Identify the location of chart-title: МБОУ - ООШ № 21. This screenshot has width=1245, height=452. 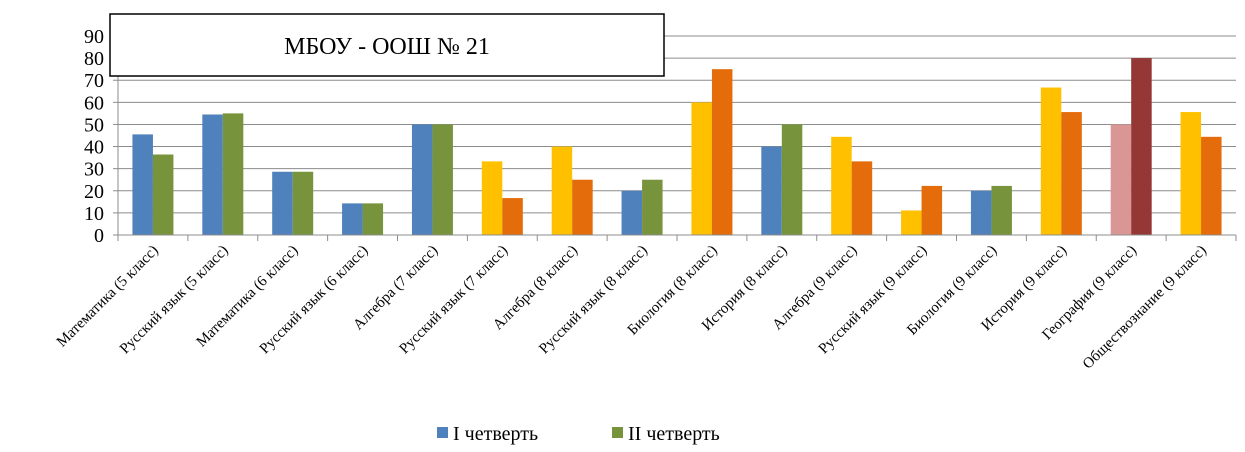
(387, 47).